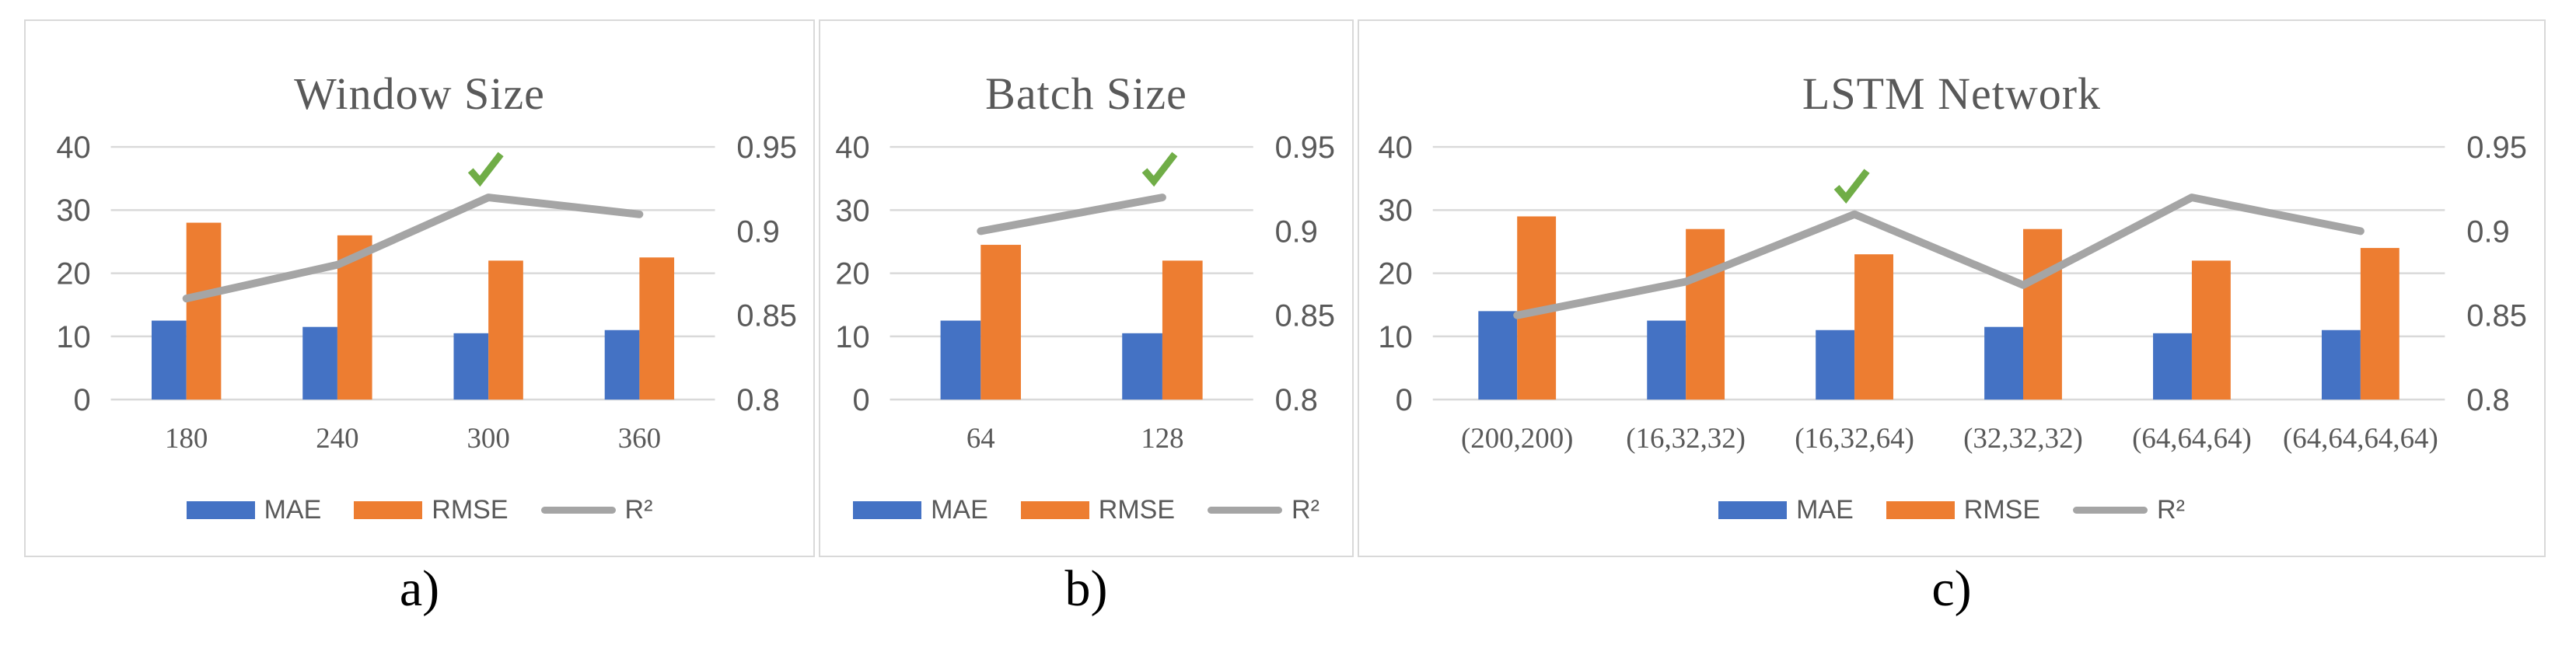  Describe the element at coordinates (639, 438) in the screenshot. I see `category-label: 360` at that location.